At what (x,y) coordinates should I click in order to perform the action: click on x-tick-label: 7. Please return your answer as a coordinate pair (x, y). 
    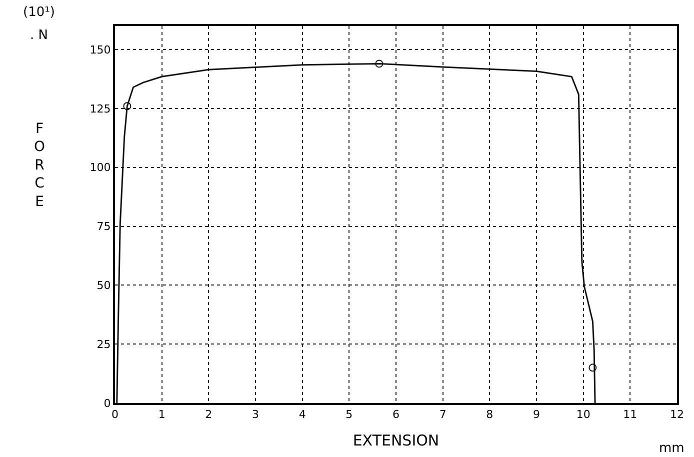
    Looking at the image, I should click on (442, 415).